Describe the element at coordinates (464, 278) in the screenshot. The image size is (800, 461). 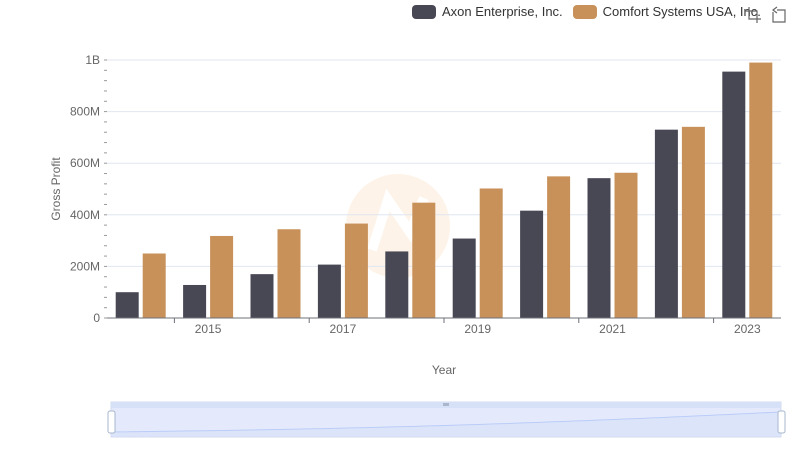
I see `bar-axon-2019` at that location.